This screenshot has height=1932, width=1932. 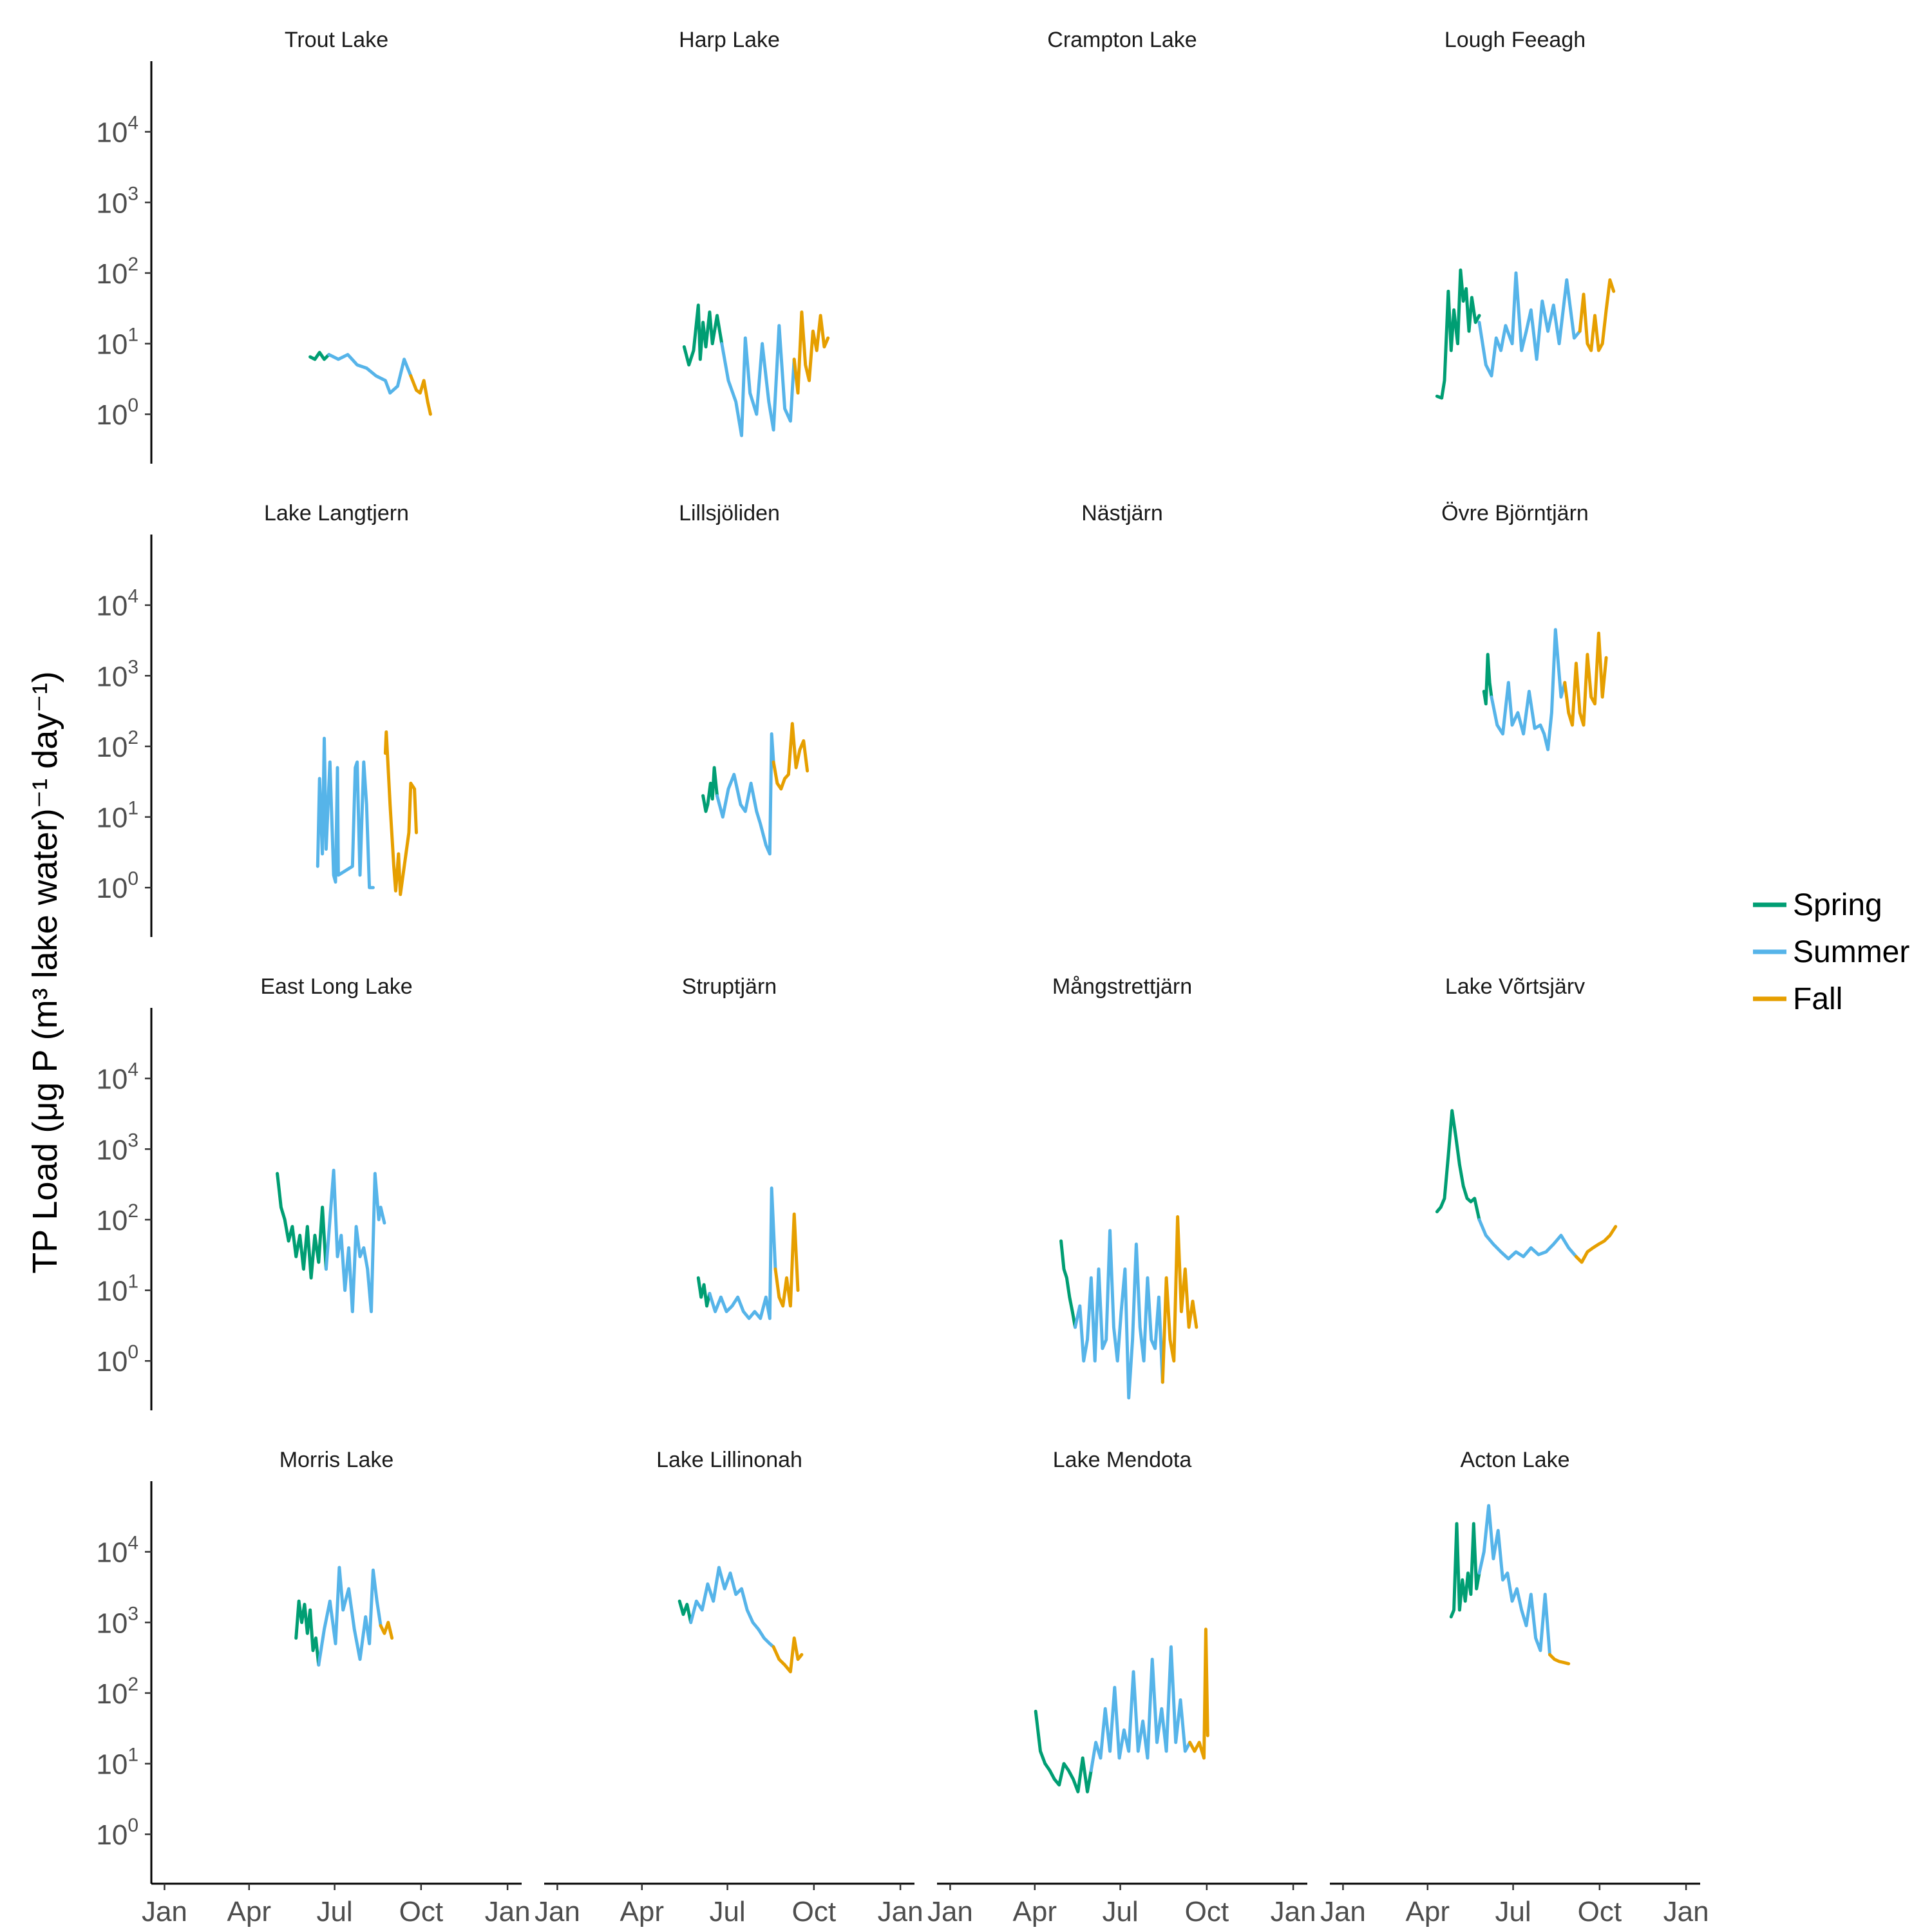 What do you see at coordinates (1514, 1460) in the screenshot?
I see `panel-title: Acton Lake` at bounding box center [1514, 1460].